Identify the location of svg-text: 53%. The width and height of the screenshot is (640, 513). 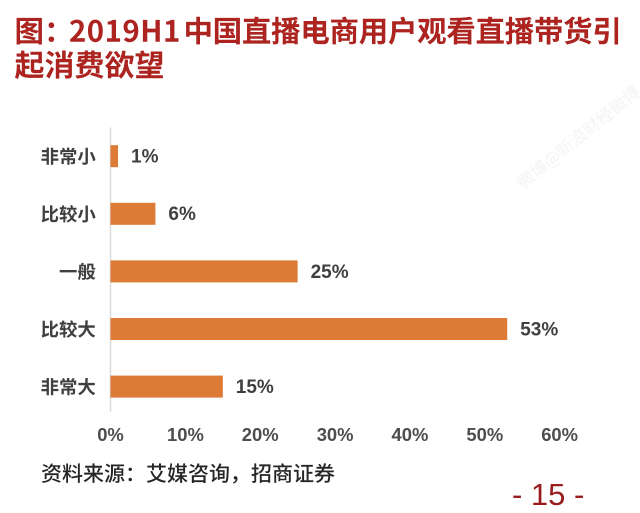
(539, 329).